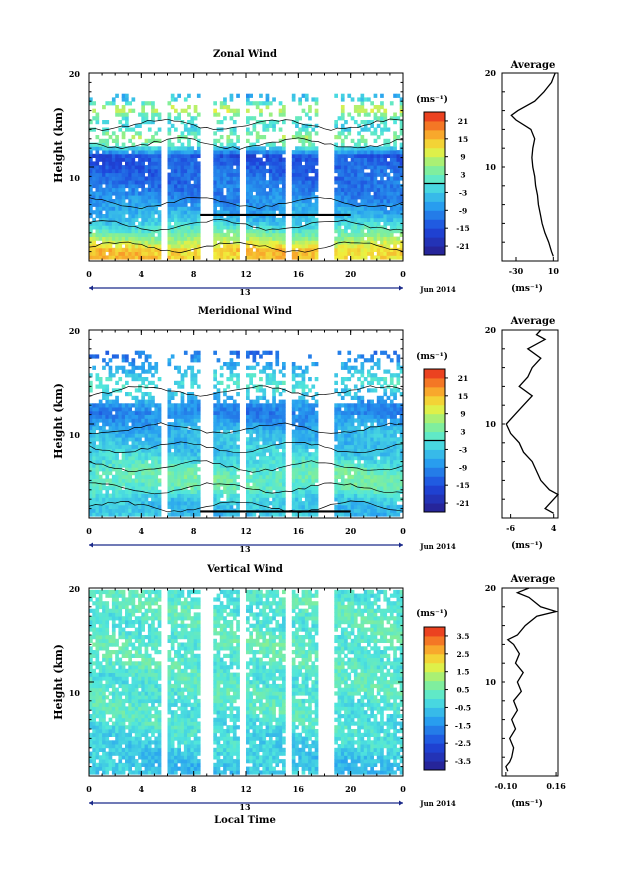 Image resolution: width=623 pixels, height=873 pixels. What do you see at coordinates (491, 73) in the screenshot?
I see `average-y-tick-label: 20` at bounding box center [491, 73].